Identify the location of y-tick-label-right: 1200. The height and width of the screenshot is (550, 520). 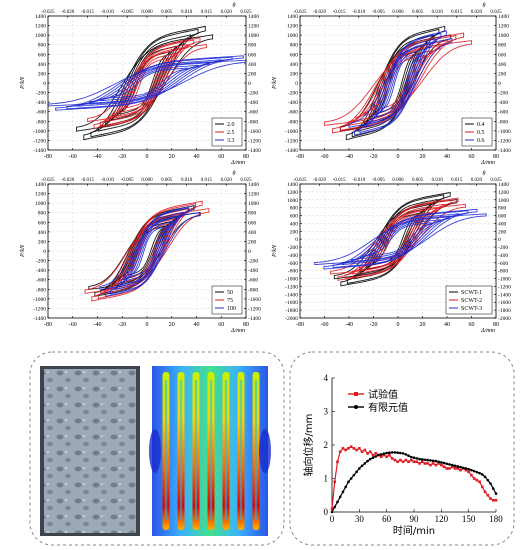
(253, 195).